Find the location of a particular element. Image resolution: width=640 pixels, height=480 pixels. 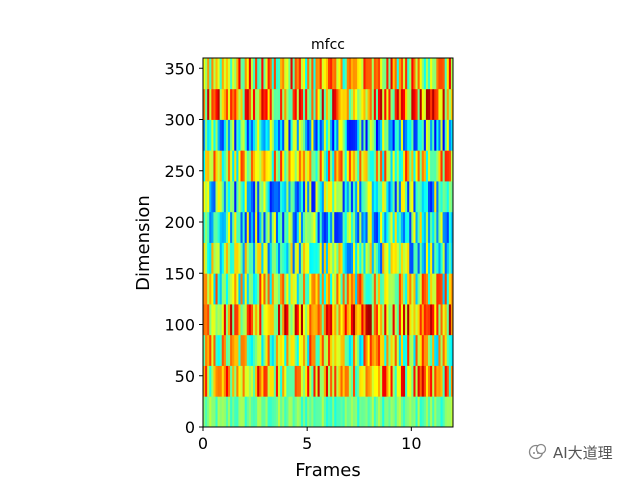

x-axis: 0 5 10 is located at coordinates (310, 440).